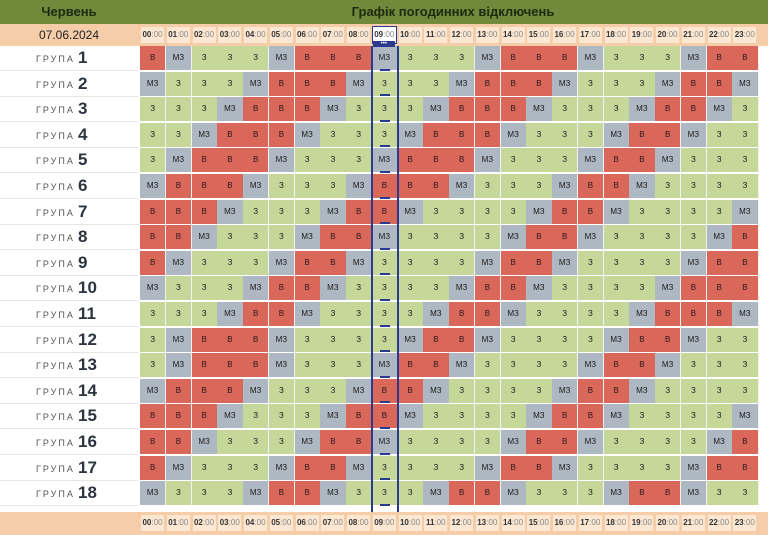  I want to click on status-cell-g5-h12: В, so click(462, 160).